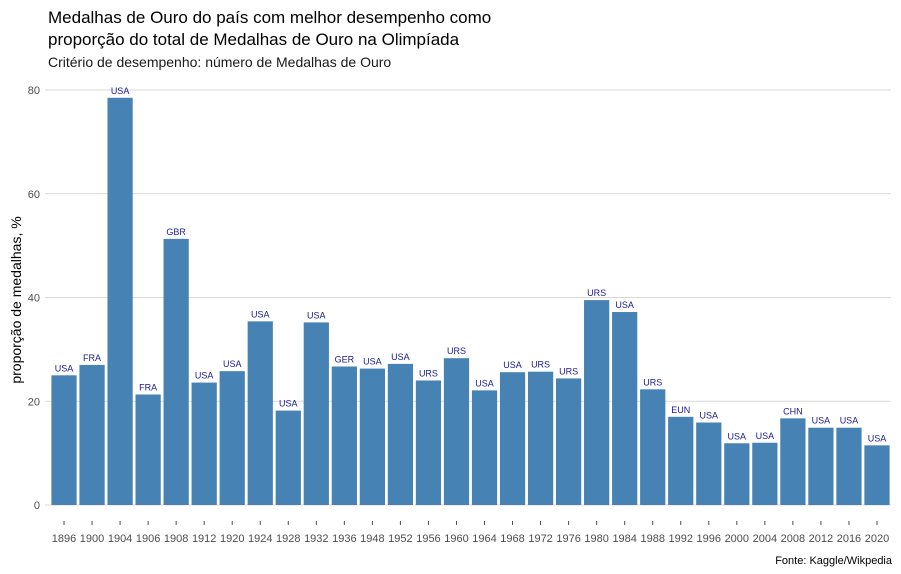 This screenshot has width=901, height=574. What do you see at coordinates (456, 539) in the screenshot?
I see `x-tick-label: 1960` at bounding box center [456, 539].